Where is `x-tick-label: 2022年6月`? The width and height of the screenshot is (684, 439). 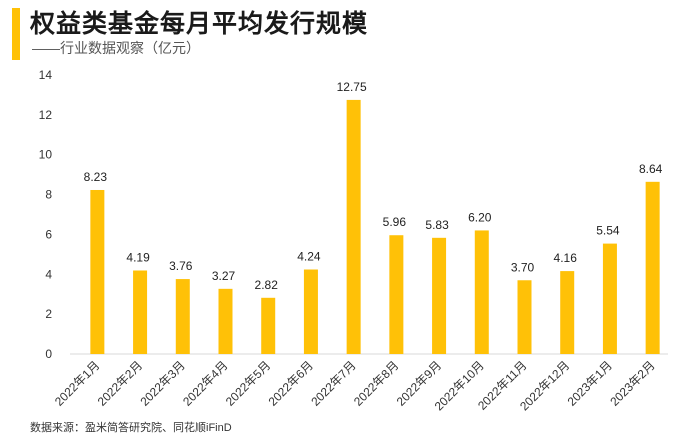 x-tick-label: 2022年6月 is located at coordinates (291, 383).